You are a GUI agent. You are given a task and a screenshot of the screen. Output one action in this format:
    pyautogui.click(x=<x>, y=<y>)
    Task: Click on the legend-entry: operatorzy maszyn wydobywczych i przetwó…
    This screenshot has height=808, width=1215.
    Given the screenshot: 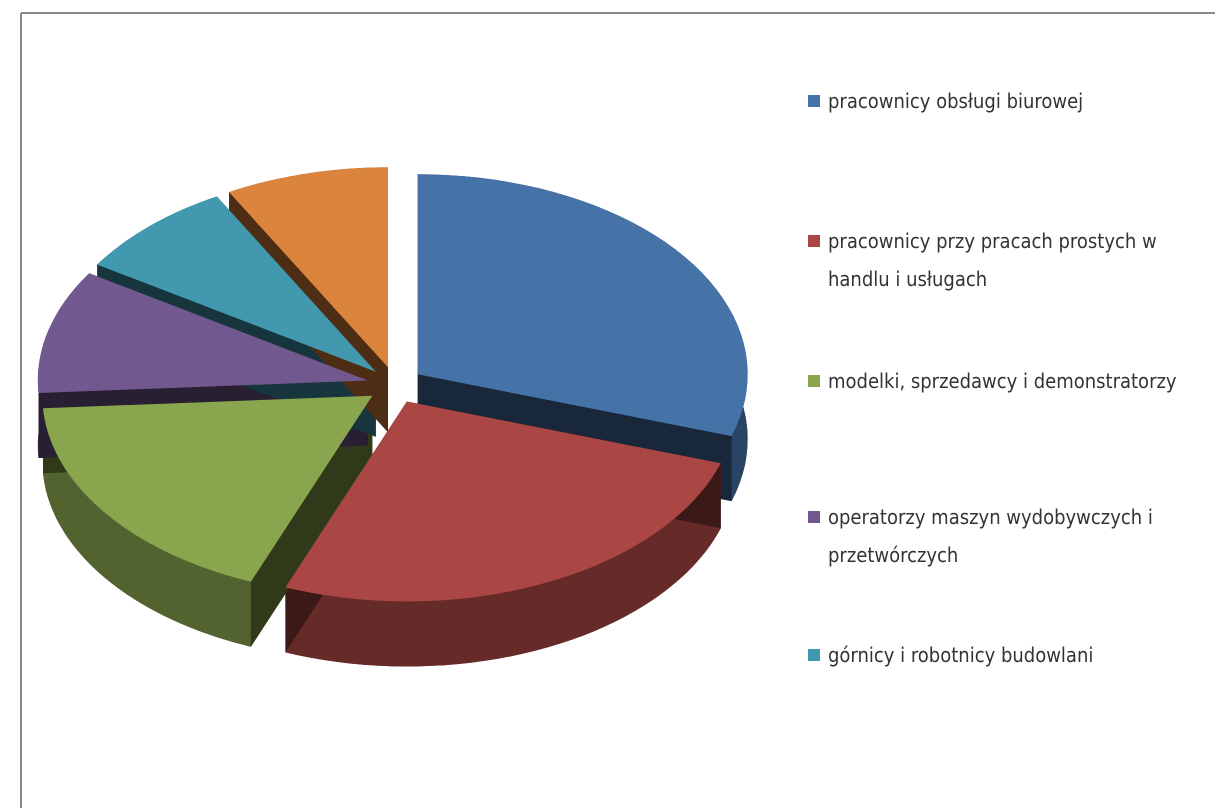 What is the action you would take?
    pyautogui.click(x=1003, y=536)
    